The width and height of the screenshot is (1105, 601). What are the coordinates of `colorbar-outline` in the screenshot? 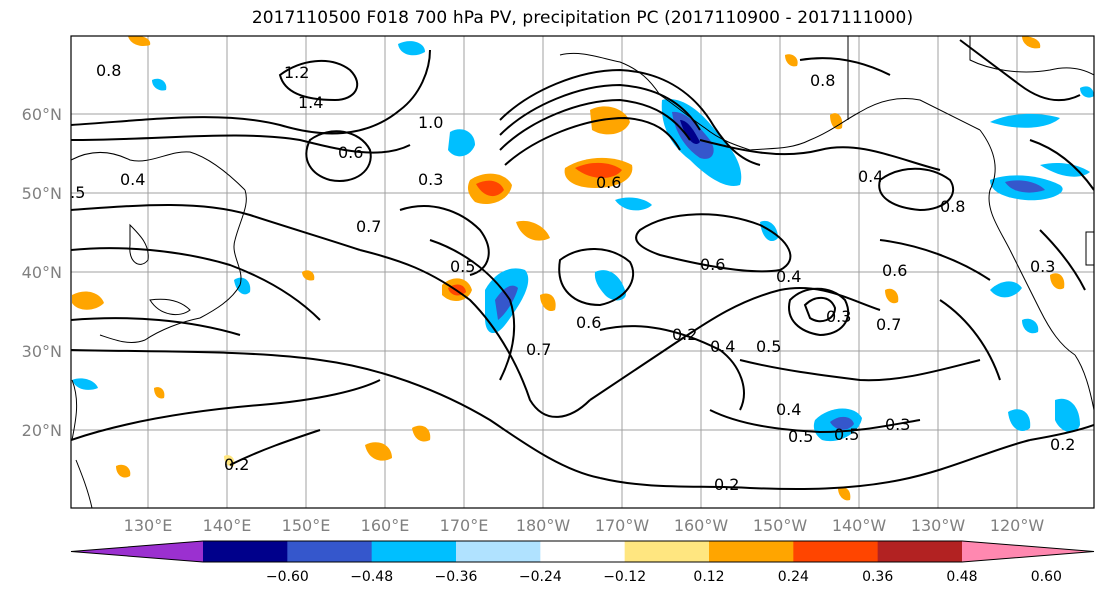 It's located at (582, 551).